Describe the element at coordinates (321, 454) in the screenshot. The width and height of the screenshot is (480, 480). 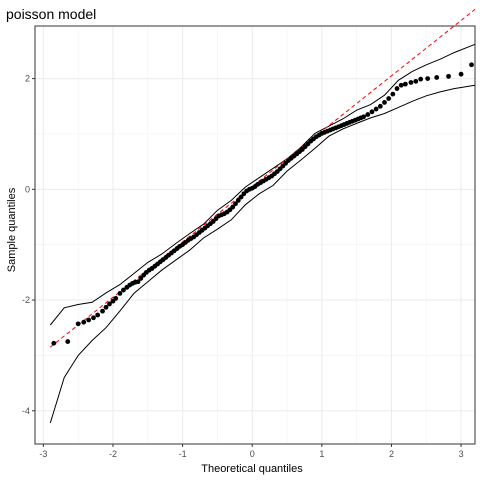
I see `x-tick-label: 1` at that location.